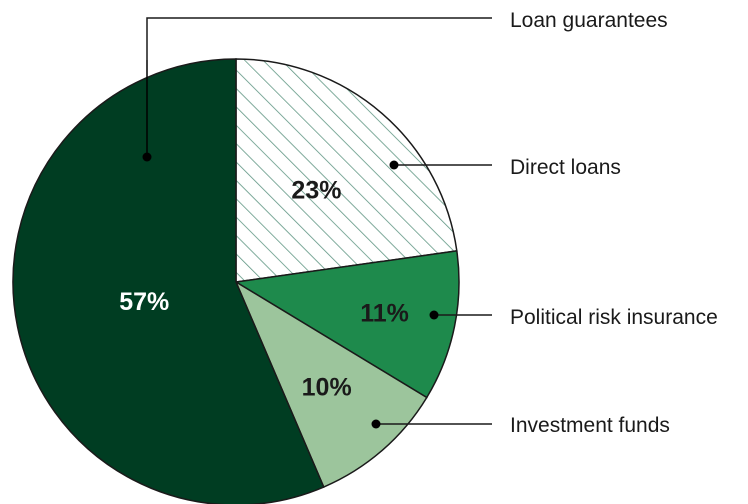 The height and width of the screenshot is (504, 748). What do you see at coordinates (327, 387) in the screenshot?
I see `slice-value-label-investment-funds: 10%` at bounding box center [327, 387].